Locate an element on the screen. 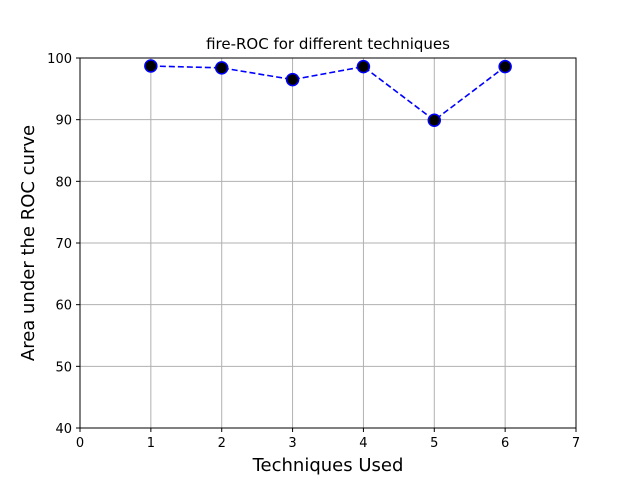  x-tick-label: 6 is located at coordinates (505, 443).